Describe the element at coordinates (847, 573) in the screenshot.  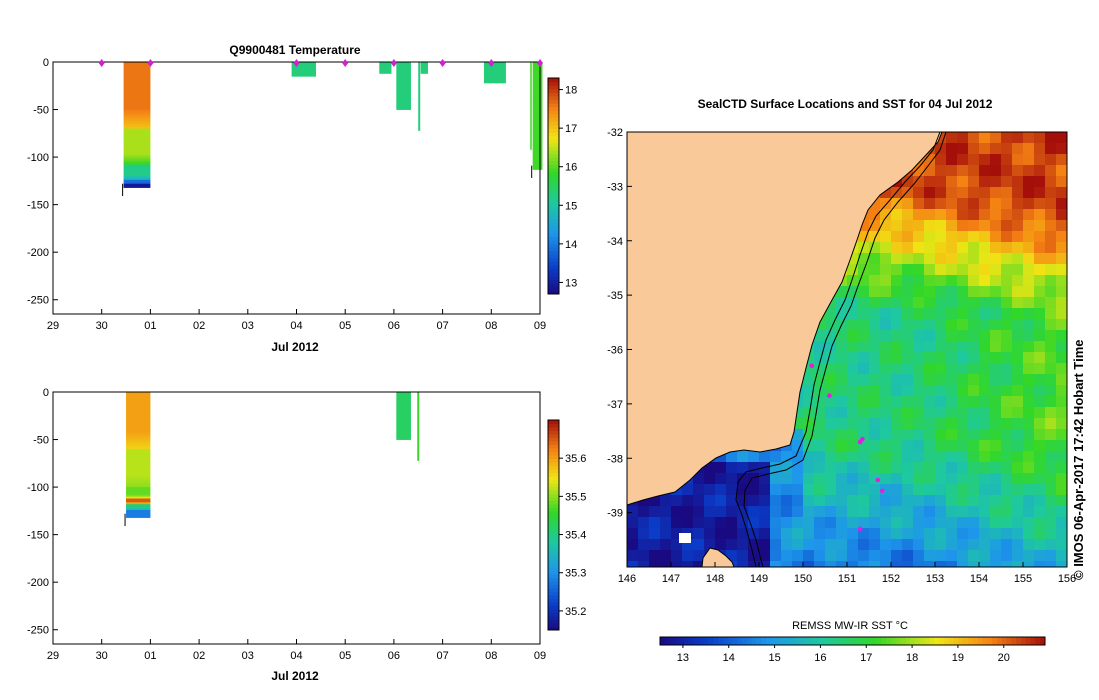
I see `map-longitude-axis: 146 147 148 149 150 151 152 153 154 155 156` at that location.